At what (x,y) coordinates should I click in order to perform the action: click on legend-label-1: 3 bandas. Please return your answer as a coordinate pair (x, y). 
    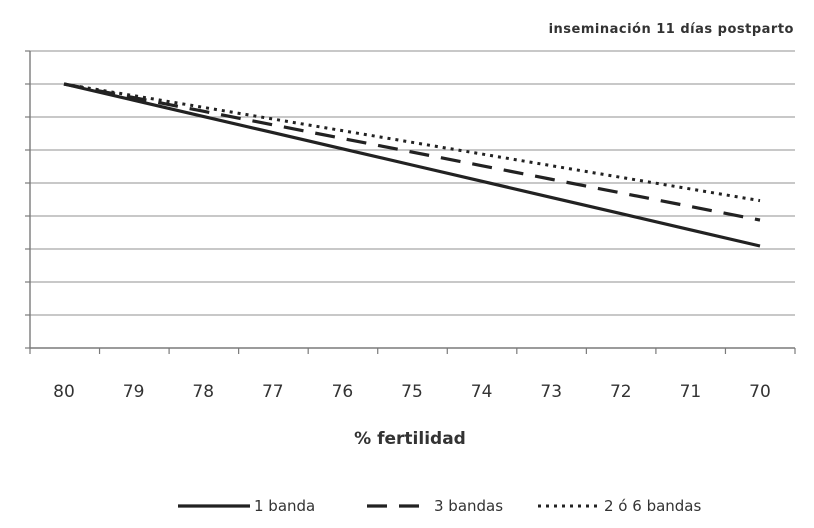
    Looking at the image, I should click on (468, 506).